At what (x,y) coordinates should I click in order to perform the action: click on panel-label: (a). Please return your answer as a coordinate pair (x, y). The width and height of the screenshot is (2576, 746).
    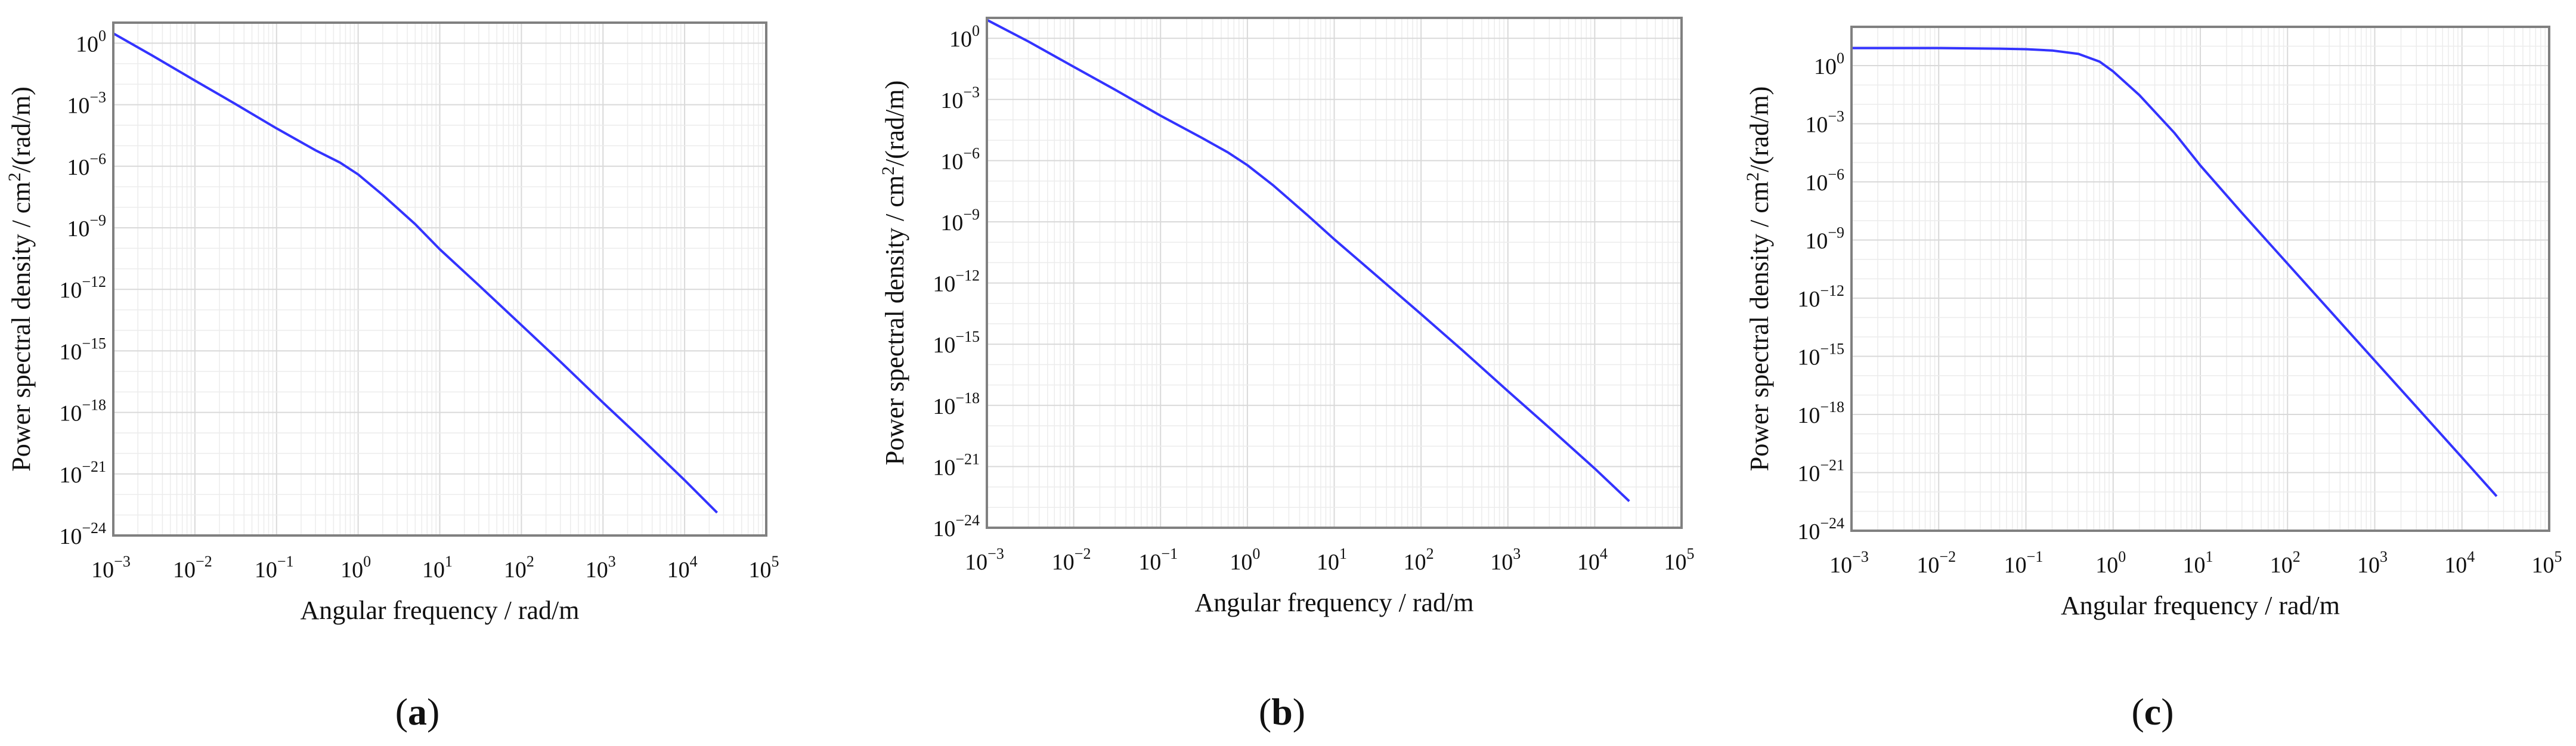
    Looking at the image, I should click on (417, 712).